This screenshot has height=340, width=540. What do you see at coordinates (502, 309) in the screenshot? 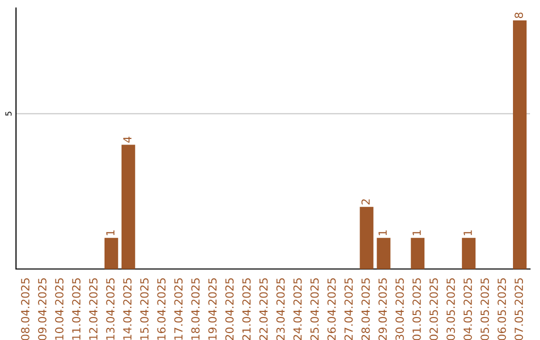
I see `x-tick-label: 06.05.2025` at bounding box center [502, 309].